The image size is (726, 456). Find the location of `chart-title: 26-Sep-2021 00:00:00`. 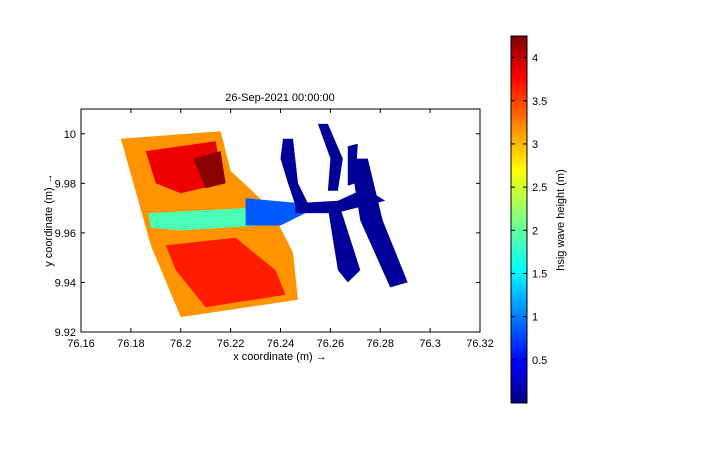

chart-title: 26-Sep-2021 00:00:00 is located at coordinates (279, 98).